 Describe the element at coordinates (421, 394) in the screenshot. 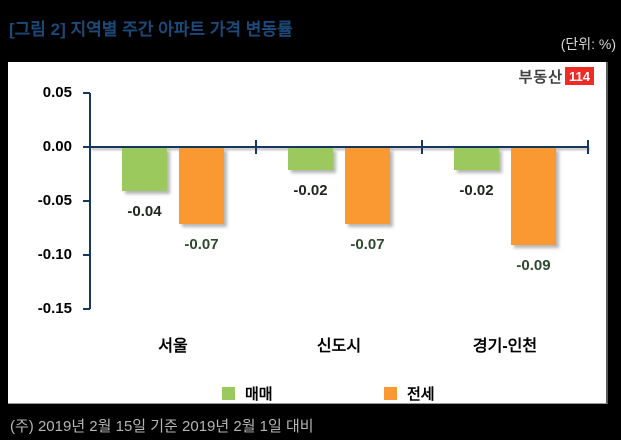

I see `legend-label: 전세` at that location.